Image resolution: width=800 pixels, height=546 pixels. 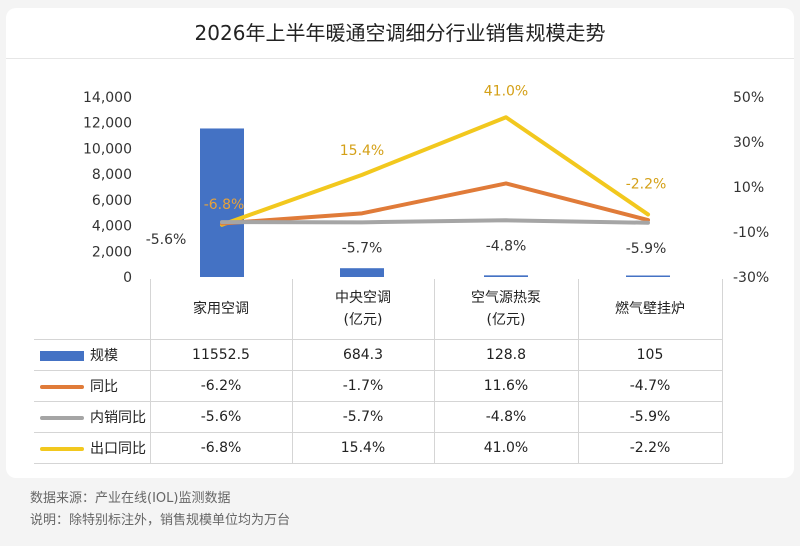 I want to click on legend-entry: 规模, so click(x=92, y=355).